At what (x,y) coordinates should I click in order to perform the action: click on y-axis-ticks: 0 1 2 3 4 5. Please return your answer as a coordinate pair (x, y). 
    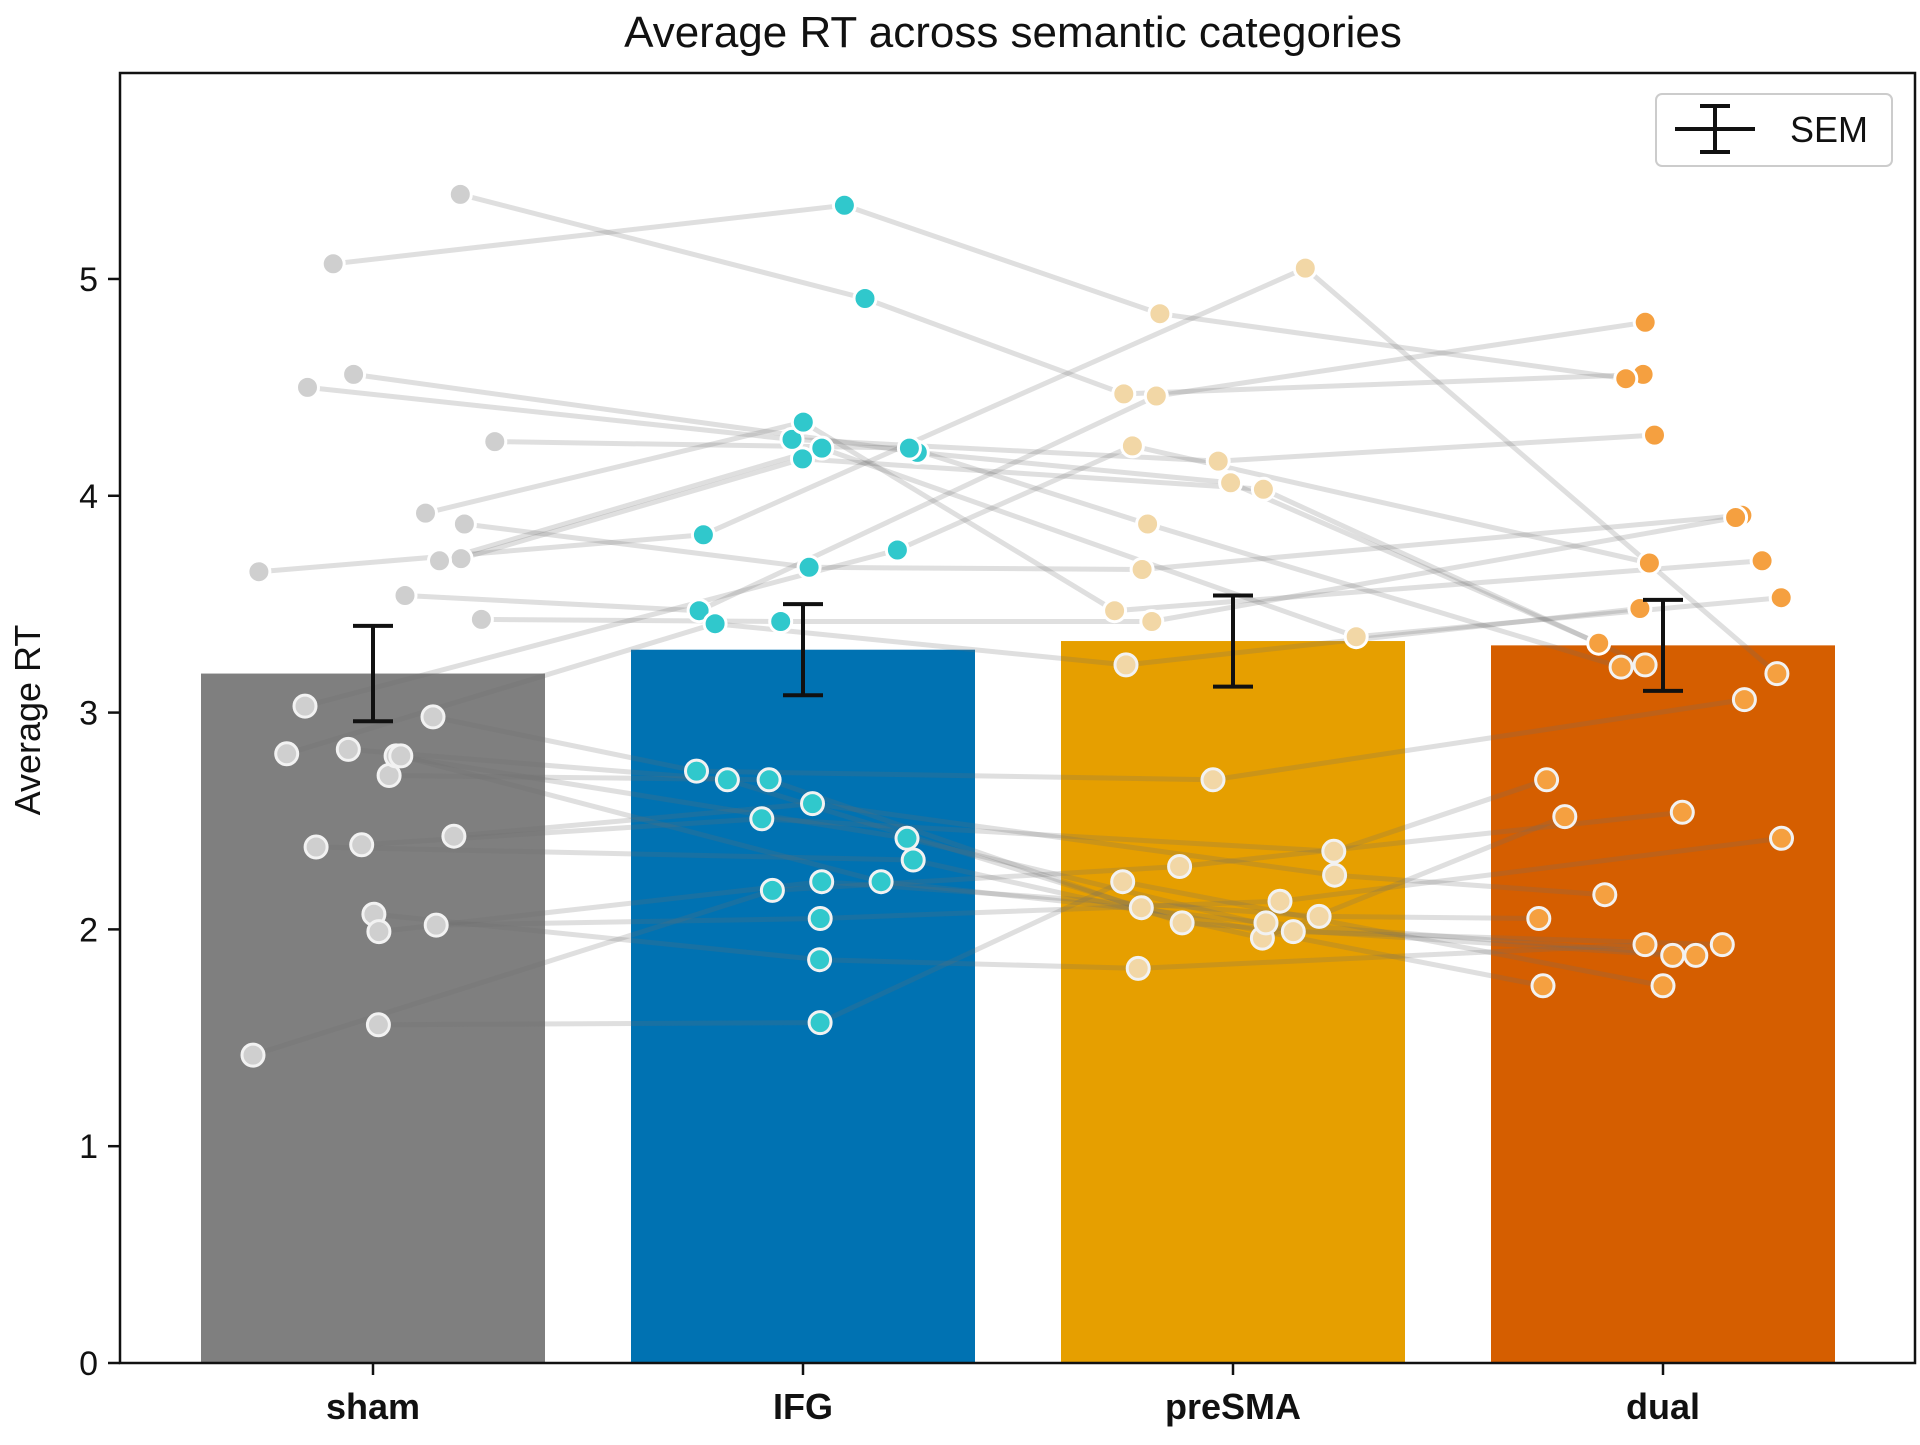
    Looking at the image, I should click on (99, 822).